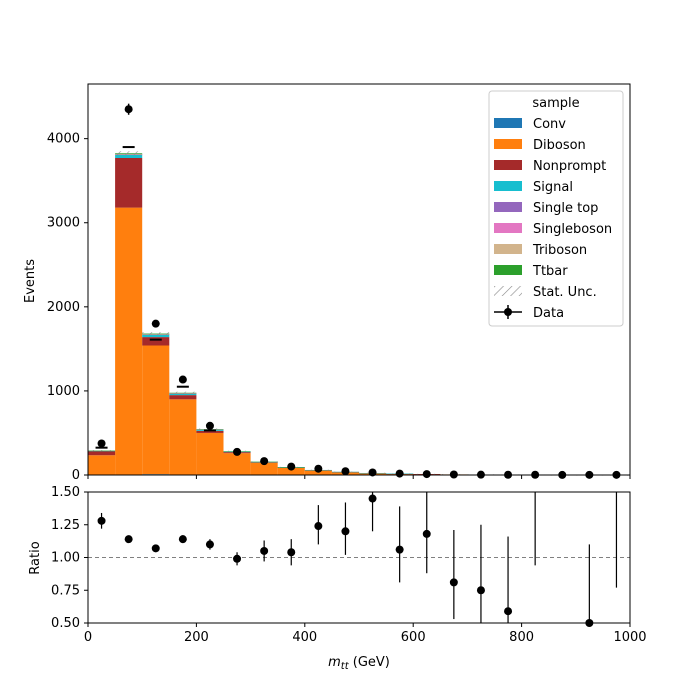 Image resolution: width=700 pixels, height=700 pixels. Describe the element at coordinates (65, 623) in the screenshot. I see `ratio-ytick-label-0: 0.50` at that location.